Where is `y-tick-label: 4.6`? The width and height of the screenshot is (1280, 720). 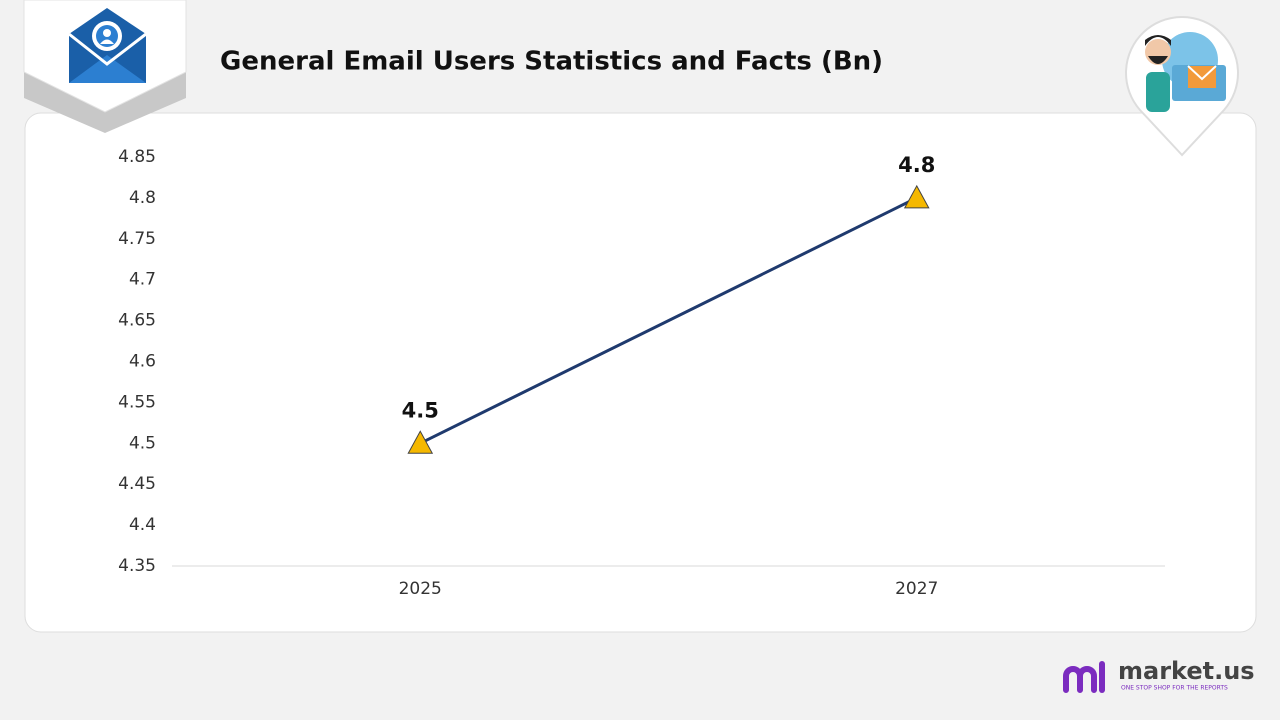 y-tick-label: 4.6 is located at coordinates (142, 362).